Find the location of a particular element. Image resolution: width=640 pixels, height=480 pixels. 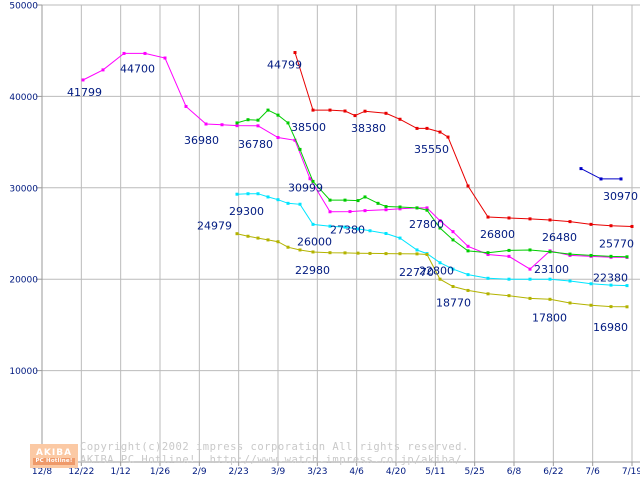

data-point-value-label: 38380 is located at coordinates (368, 128).